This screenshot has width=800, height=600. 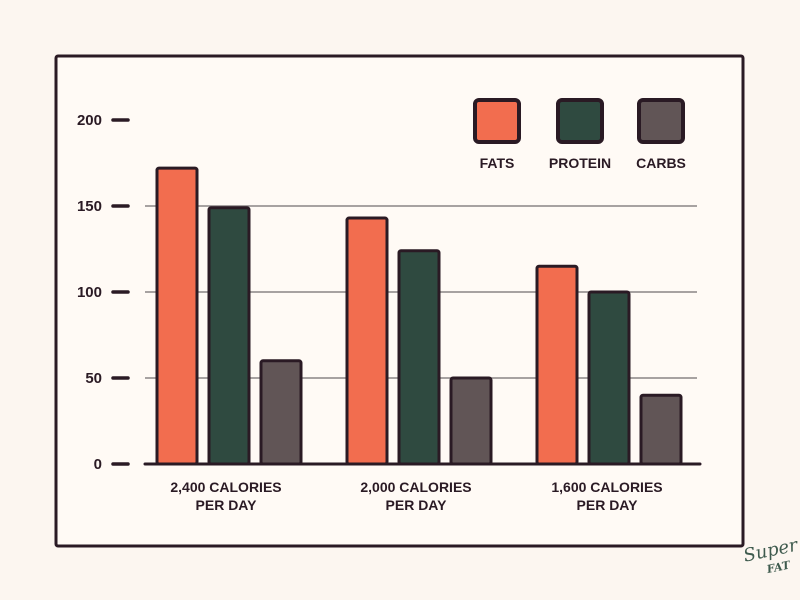 I want to click on y-tick-label: 100, so click(x=89, y=292).